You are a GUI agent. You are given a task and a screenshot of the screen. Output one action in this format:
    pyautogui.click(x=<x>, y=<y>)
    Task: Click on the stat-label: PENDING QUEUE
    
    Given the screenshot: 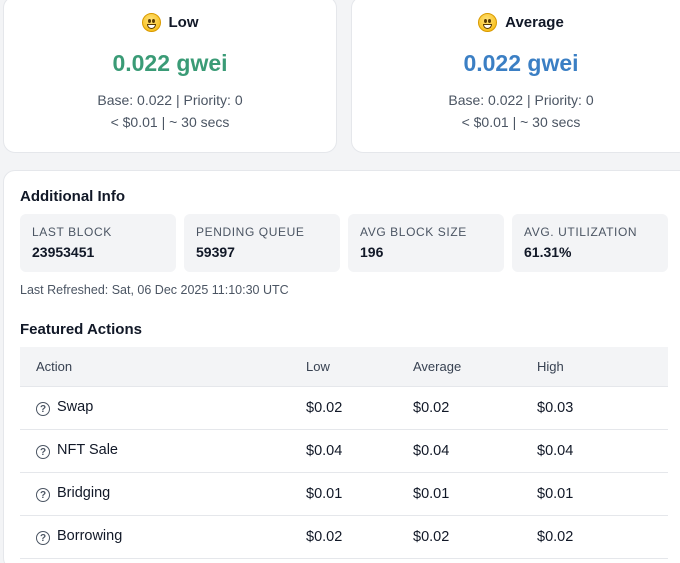 What is the action you would take?
    pyautogui.click(x=250, y=232)
    